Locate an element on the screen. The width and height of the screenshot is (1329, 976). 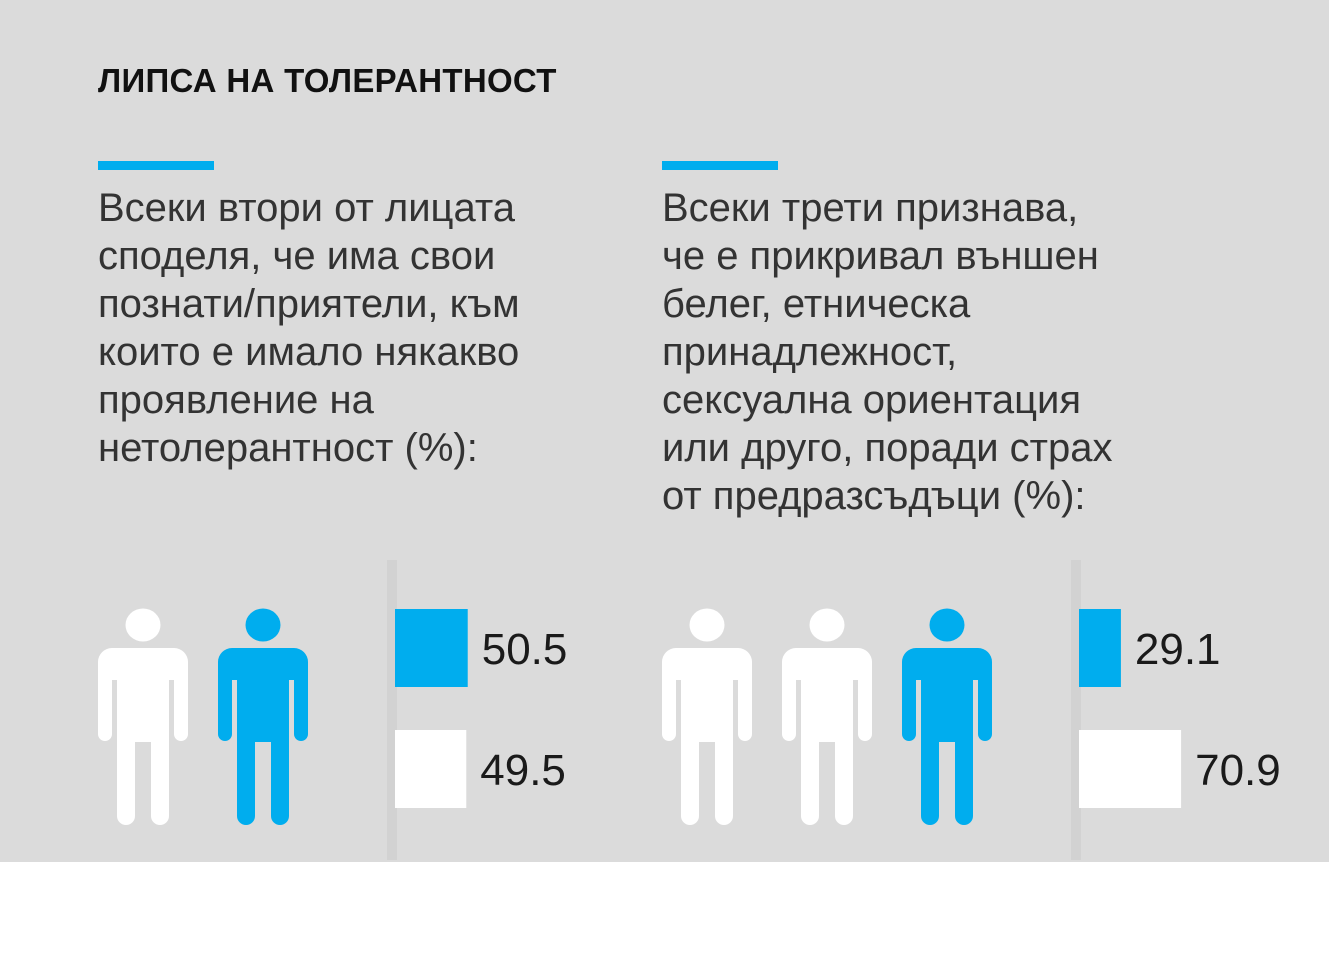
bar-value-label-2: 70.9 is located at coordinates (1238, 770).